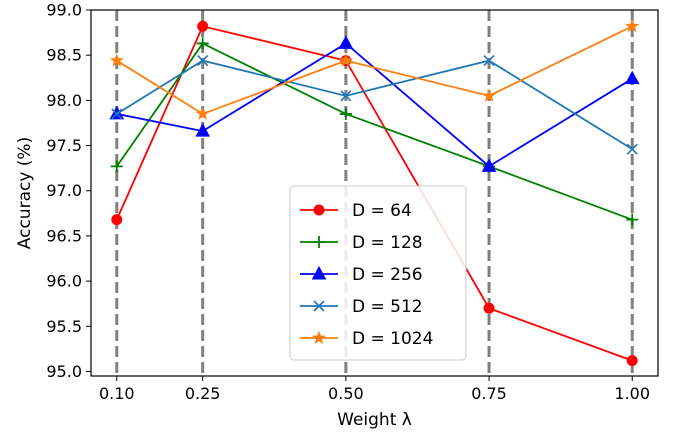 The image size is (683, 437). I want to click on legend-box, so click(378, 273).